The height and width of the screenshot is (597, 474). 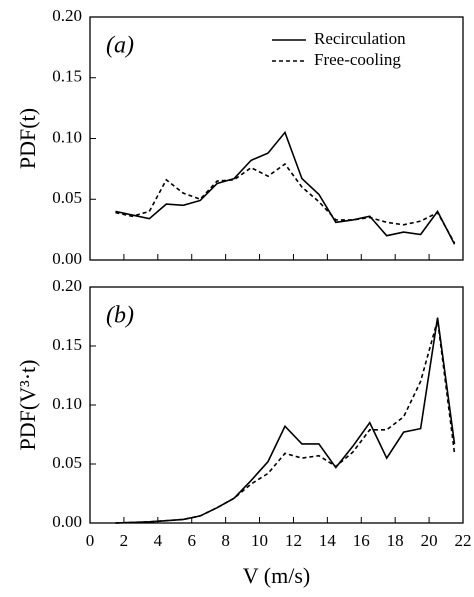 What do you see at coordinates (191, 540) in the screenshot?
I see `x-tick-label: 6` at bounding box center [191, 540].